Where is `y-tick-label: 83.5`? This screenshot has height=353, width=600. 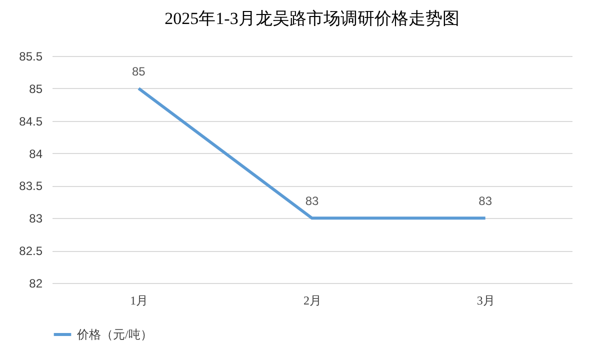
y-tick-label: 83.5 is located at coordinates (31, 186).